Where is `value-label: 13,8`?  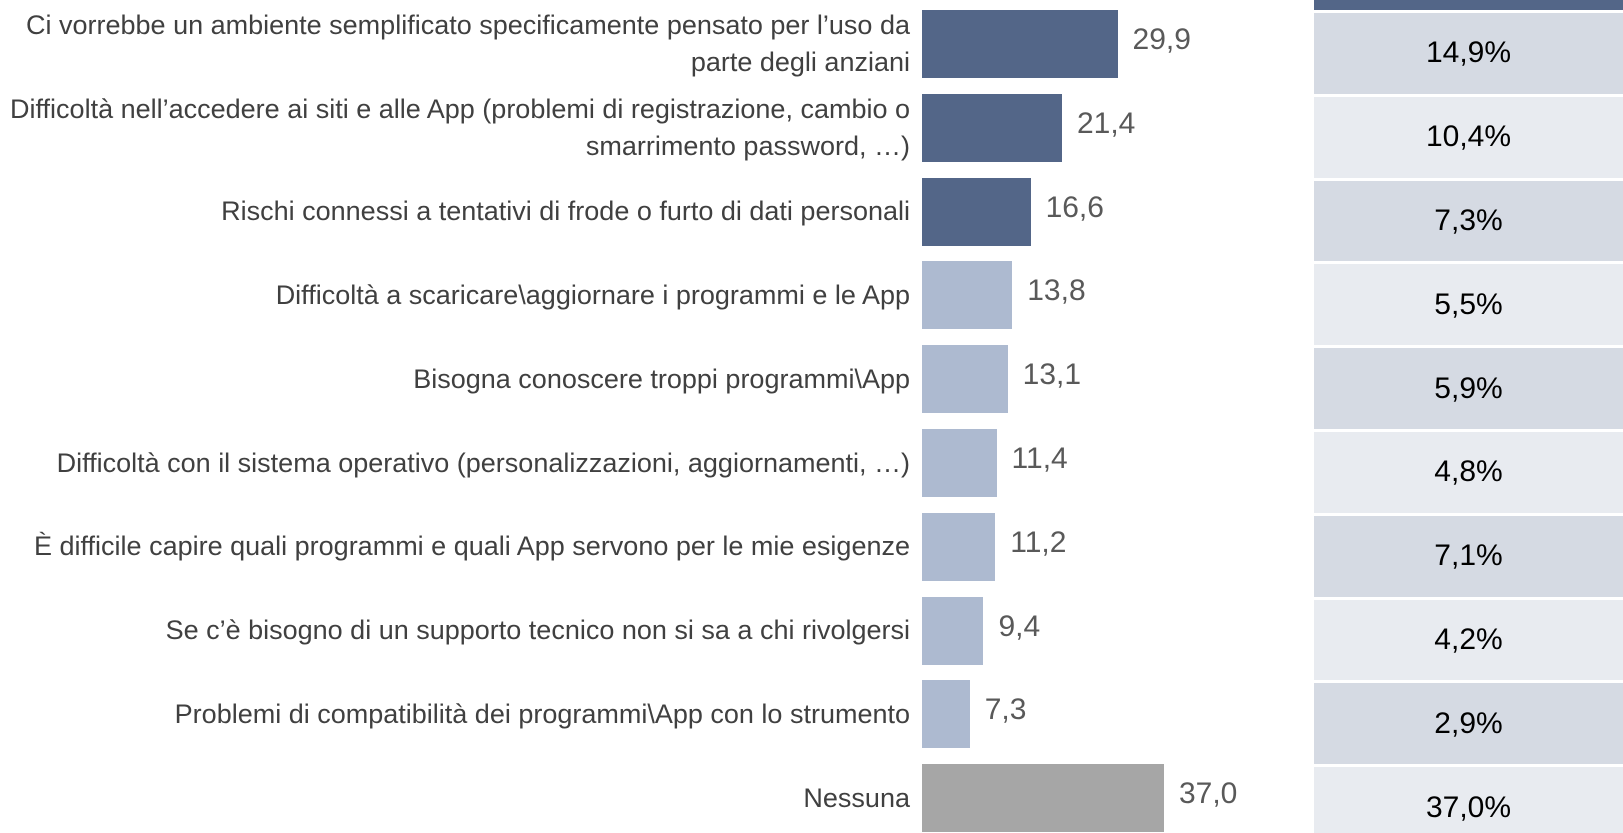
value-label: 13,8 is located at coordinates (1056, 291).